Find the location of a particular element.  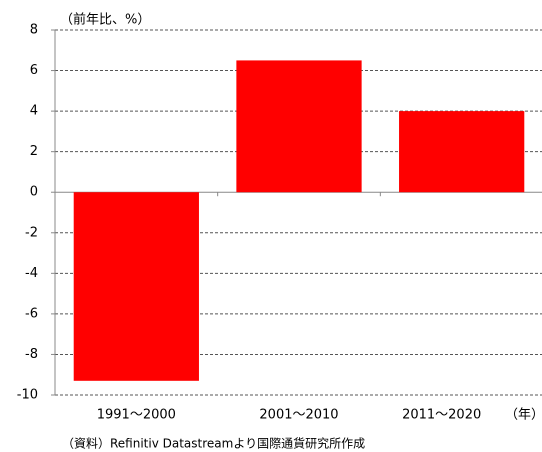

x-tick-label: 1991～2000 is located at coordinates (136, 415).